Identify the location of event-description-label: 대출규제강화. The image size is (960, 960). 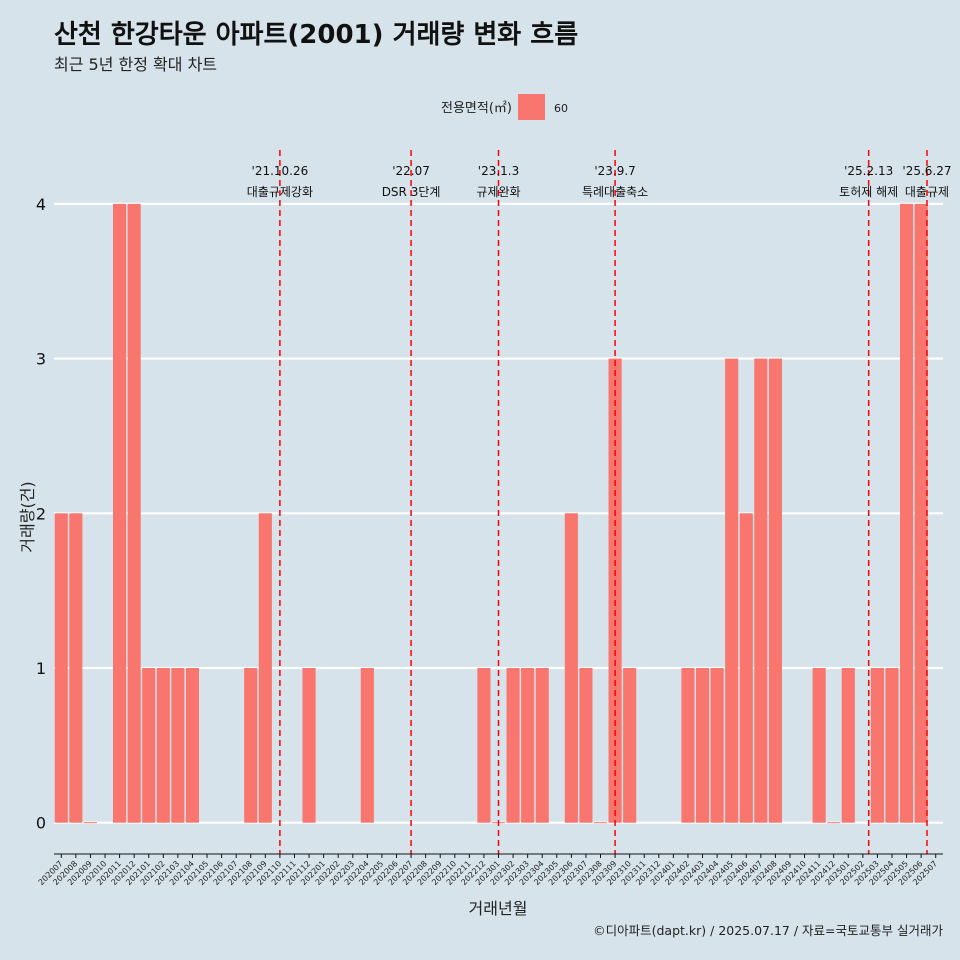
(280, 192).